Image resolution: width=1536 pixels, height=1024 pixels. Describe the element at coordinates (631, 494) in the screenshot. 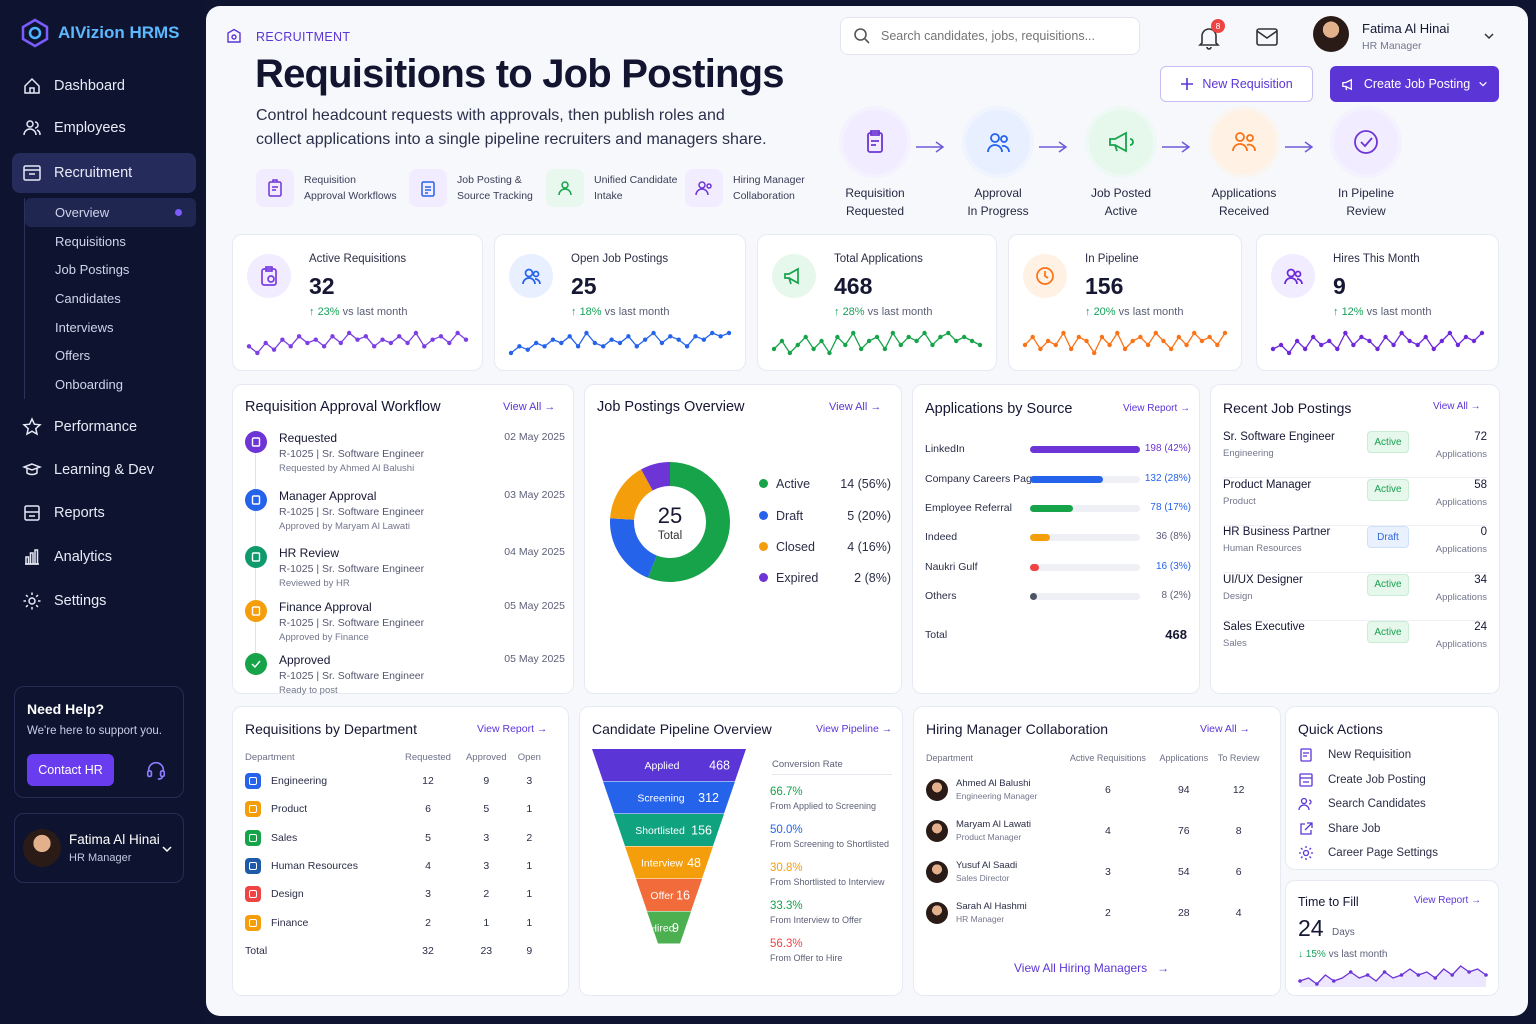

I see `donut-slice-closed` at that location.